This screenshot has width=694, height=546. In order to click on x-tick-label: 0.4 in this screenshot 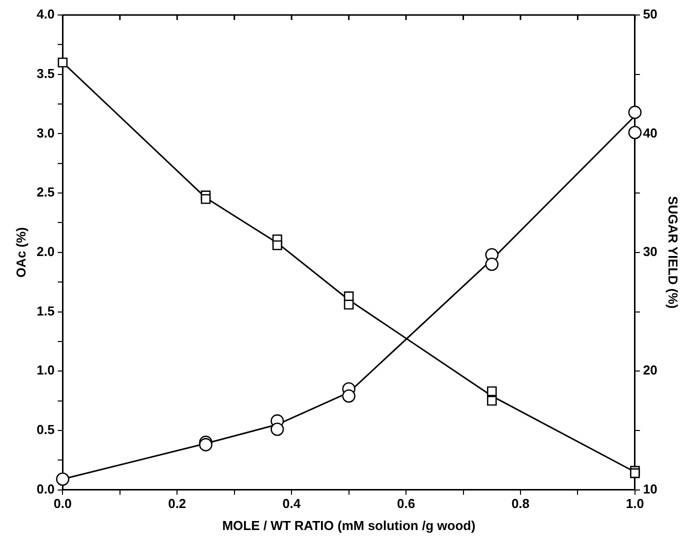, I will do `click(292, 504)`.